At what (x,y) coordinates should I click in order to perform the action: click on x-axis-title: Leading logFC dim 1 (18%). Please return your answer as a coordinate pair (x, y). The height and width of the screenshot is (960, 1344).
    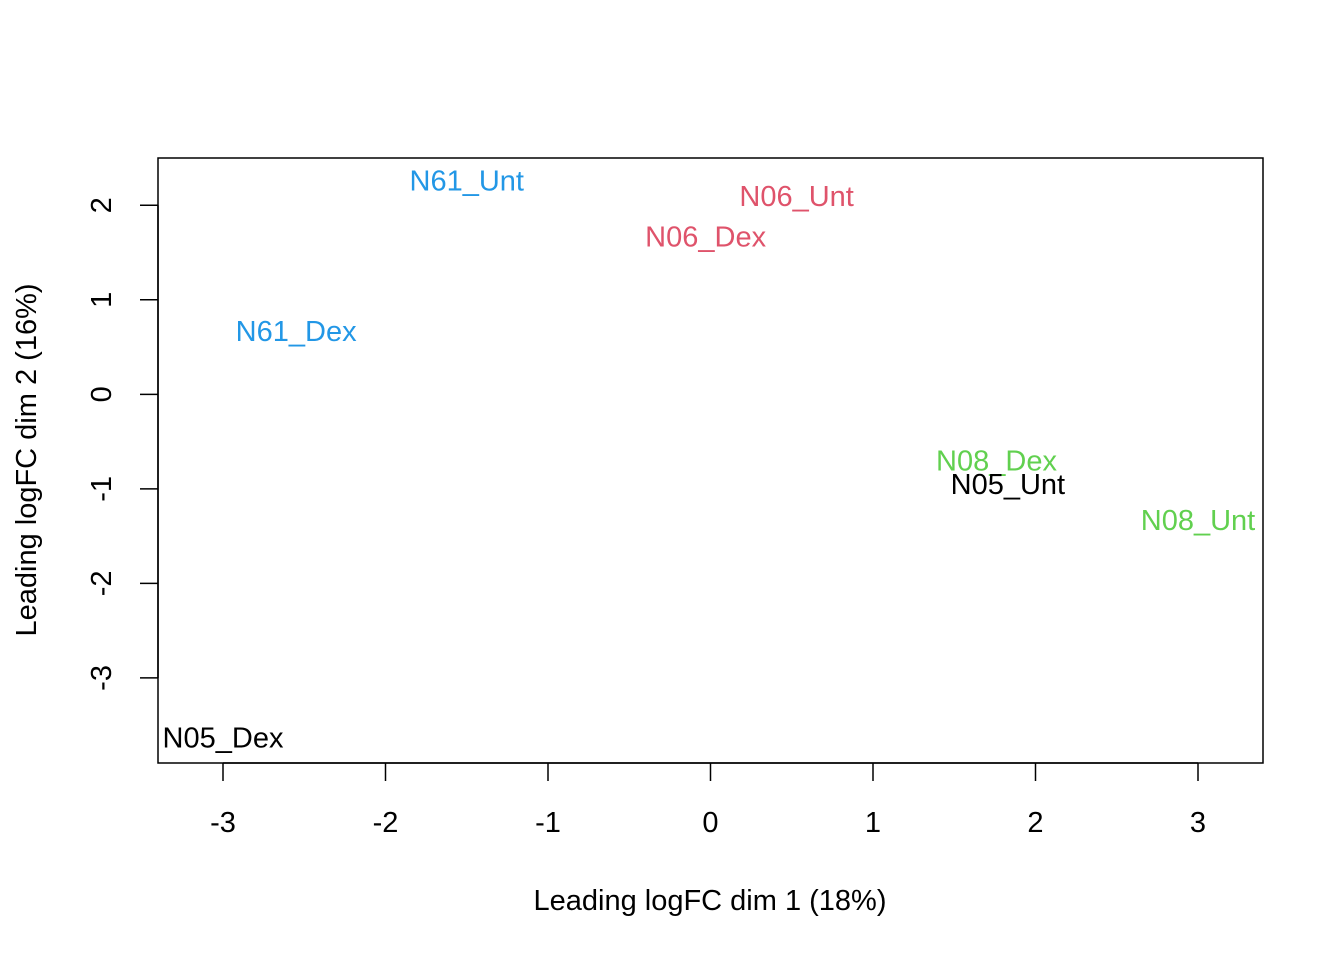
    Looking at the image, I should click on (709, 901).